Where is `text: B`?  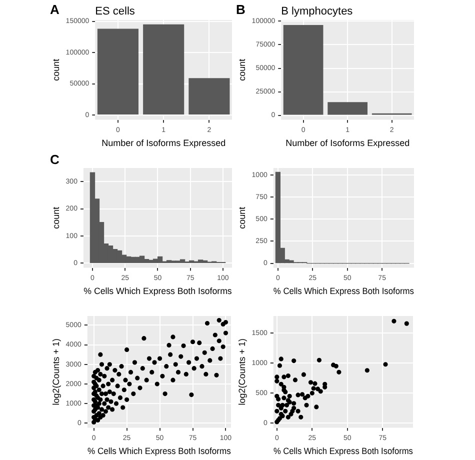
text: B is located at coordinates (241, 9).